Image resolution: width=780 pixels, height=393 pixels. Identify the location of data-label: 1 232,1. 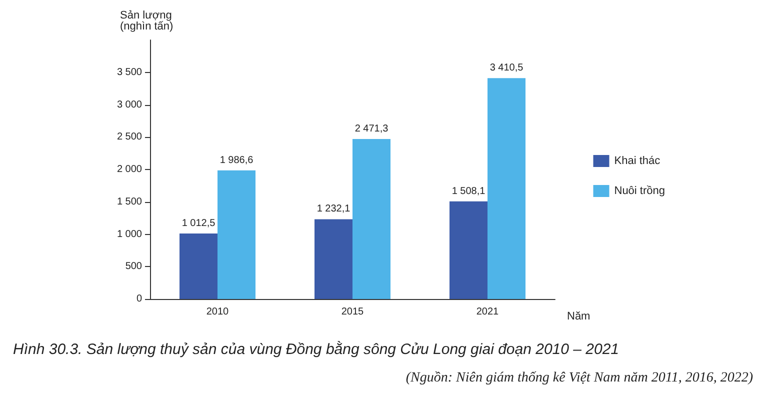
(333, 209).